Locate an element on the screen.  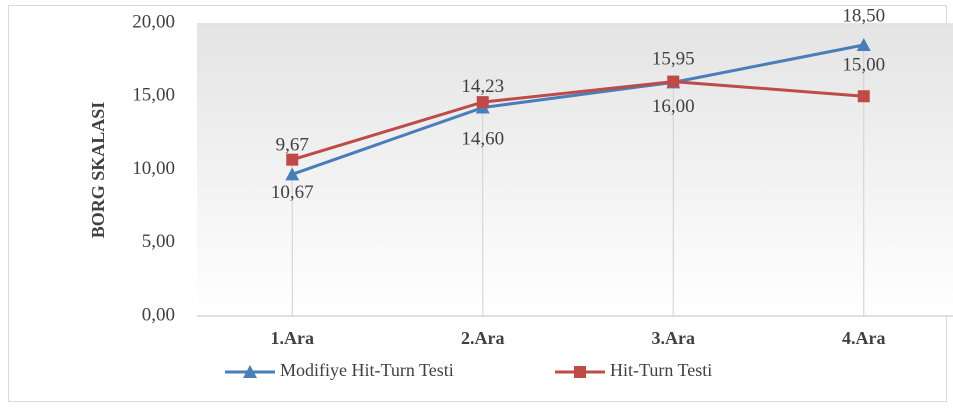
value-label: 9,67 is located at coordinates (292, 145).